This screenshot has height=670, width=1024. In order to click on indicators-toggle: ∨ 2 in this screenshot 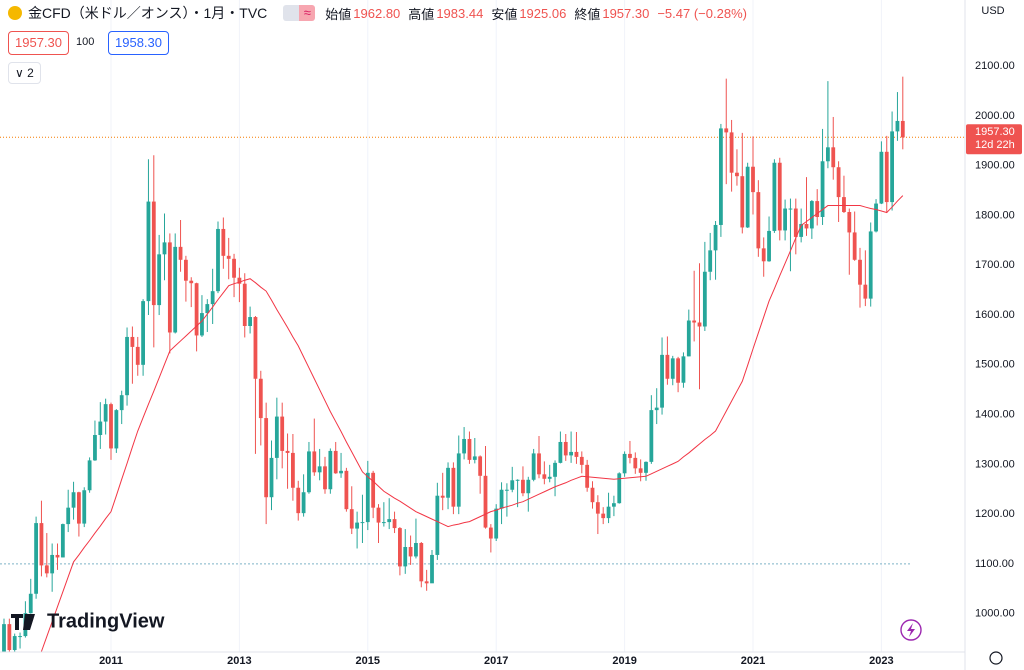, I will do `click(24, 73)`.